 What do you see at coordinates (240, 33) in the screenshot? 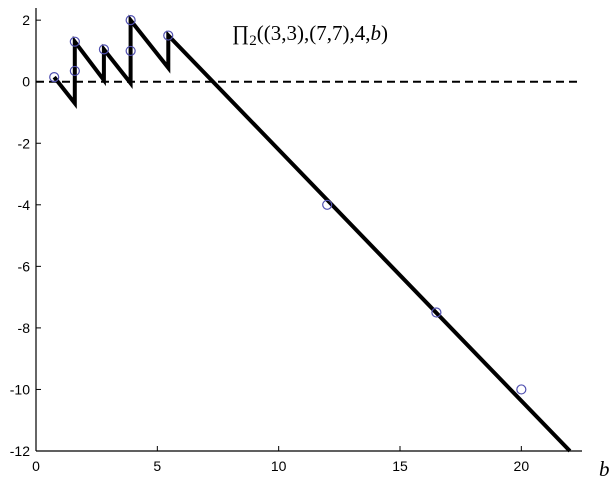
I see `title-prefix: ∏` at bounding box center [240, 33].